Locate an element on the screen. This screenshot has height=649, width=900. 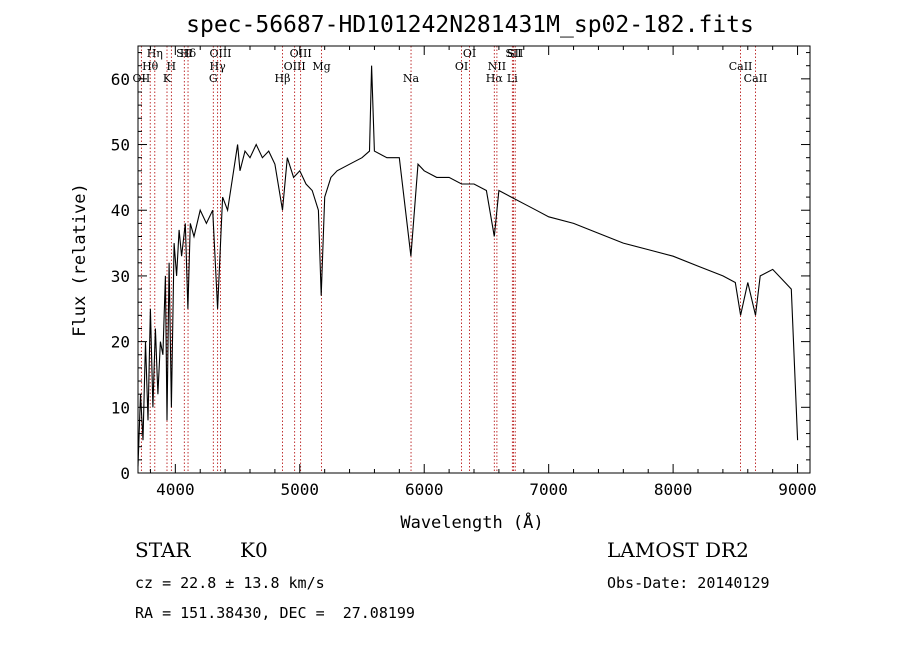
spectral-line-label: NII is located at coordinates (497, 66).